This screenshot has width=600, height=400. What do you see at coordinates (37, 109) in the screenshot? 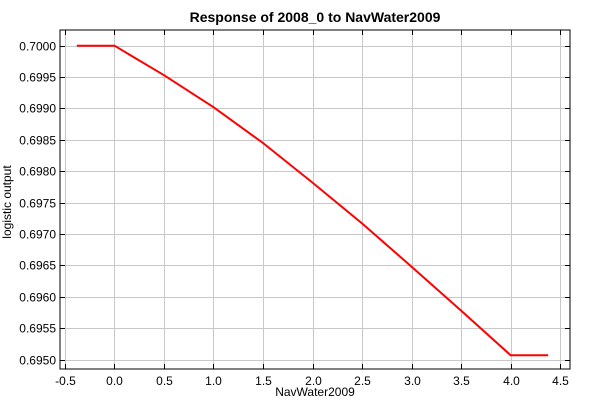
I see `y-tick-label: 0.6990` at bounding box center [37, 109].